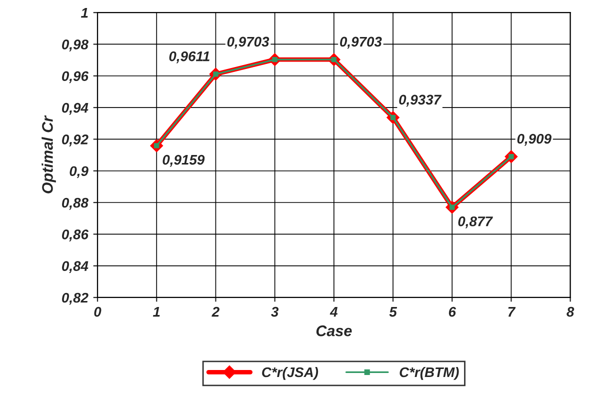 The image size is (591, 419). Describe the element at coordinates (49, 154) in the screenshot. I see `y-axis-title: Optimal Cr` at that location.